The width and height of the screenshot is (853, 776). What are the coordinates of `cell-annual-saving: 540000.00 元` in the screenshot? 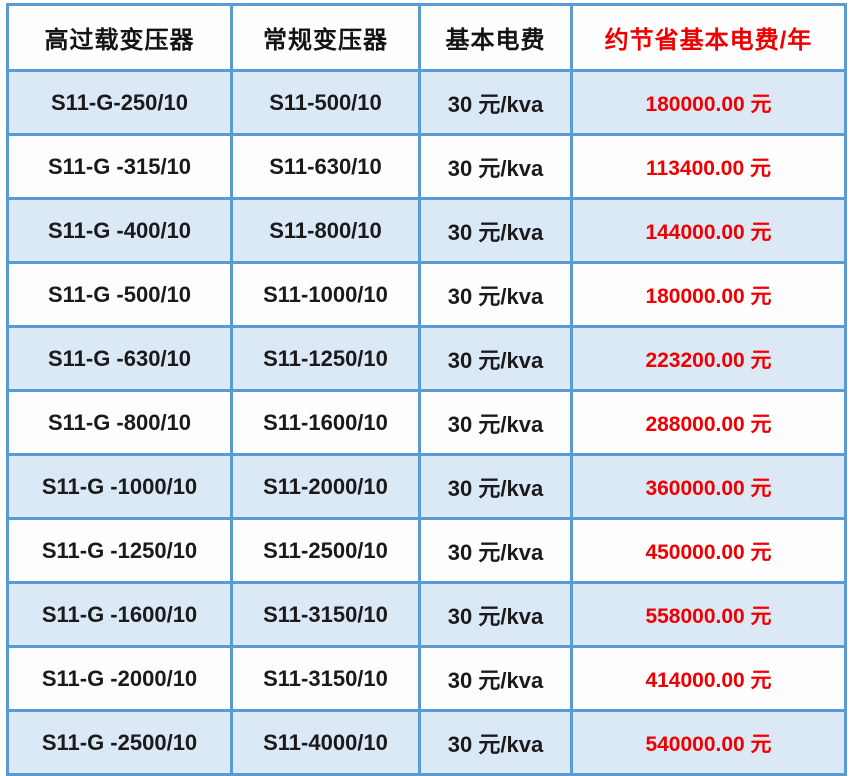 It's located at (708, 742).